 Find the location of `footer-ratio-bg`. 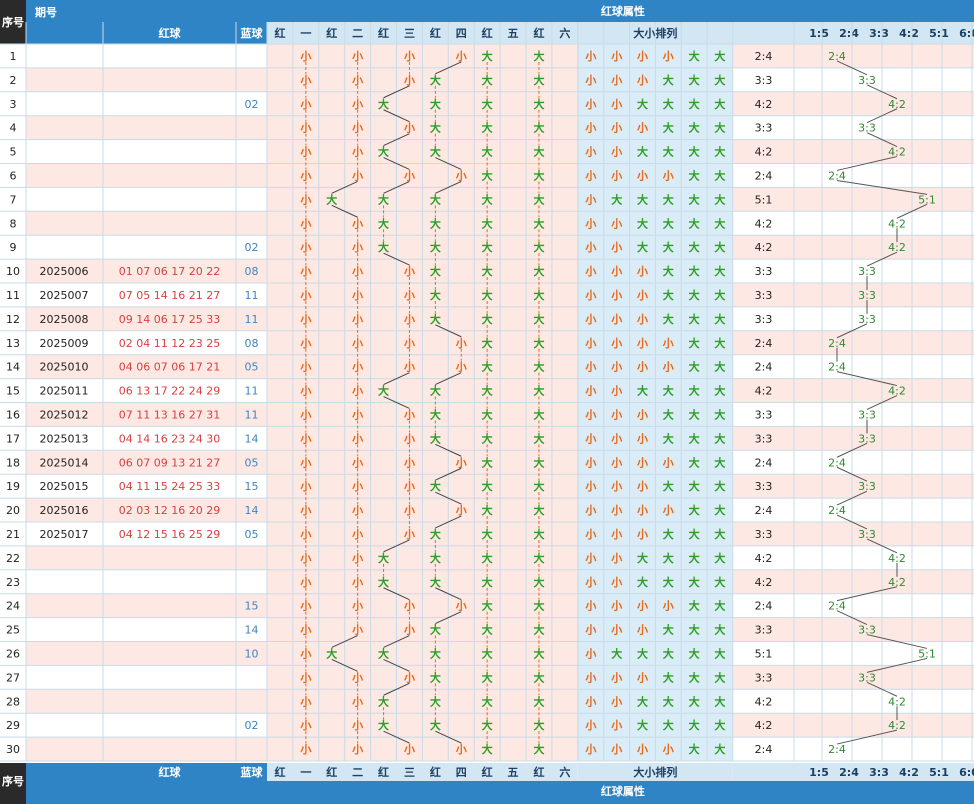

footer-ratio-bg is located at coordinates (853, 772).